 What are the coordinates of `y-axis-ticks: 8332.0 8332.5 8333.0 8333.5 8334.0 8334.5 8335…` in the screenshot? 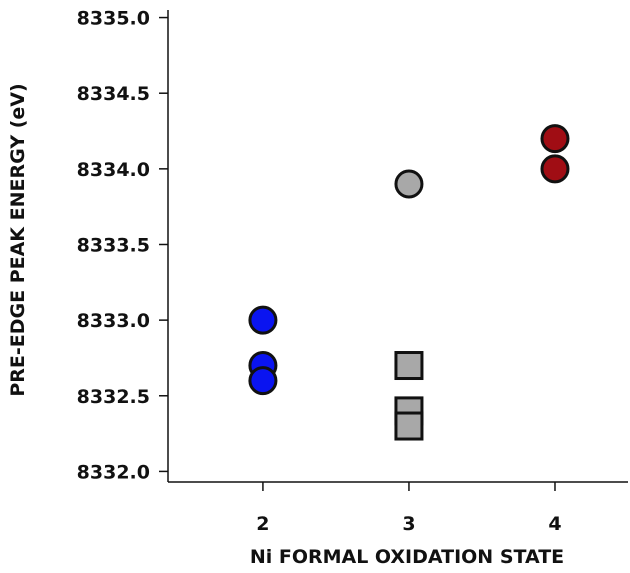 It's located at (122, 245).